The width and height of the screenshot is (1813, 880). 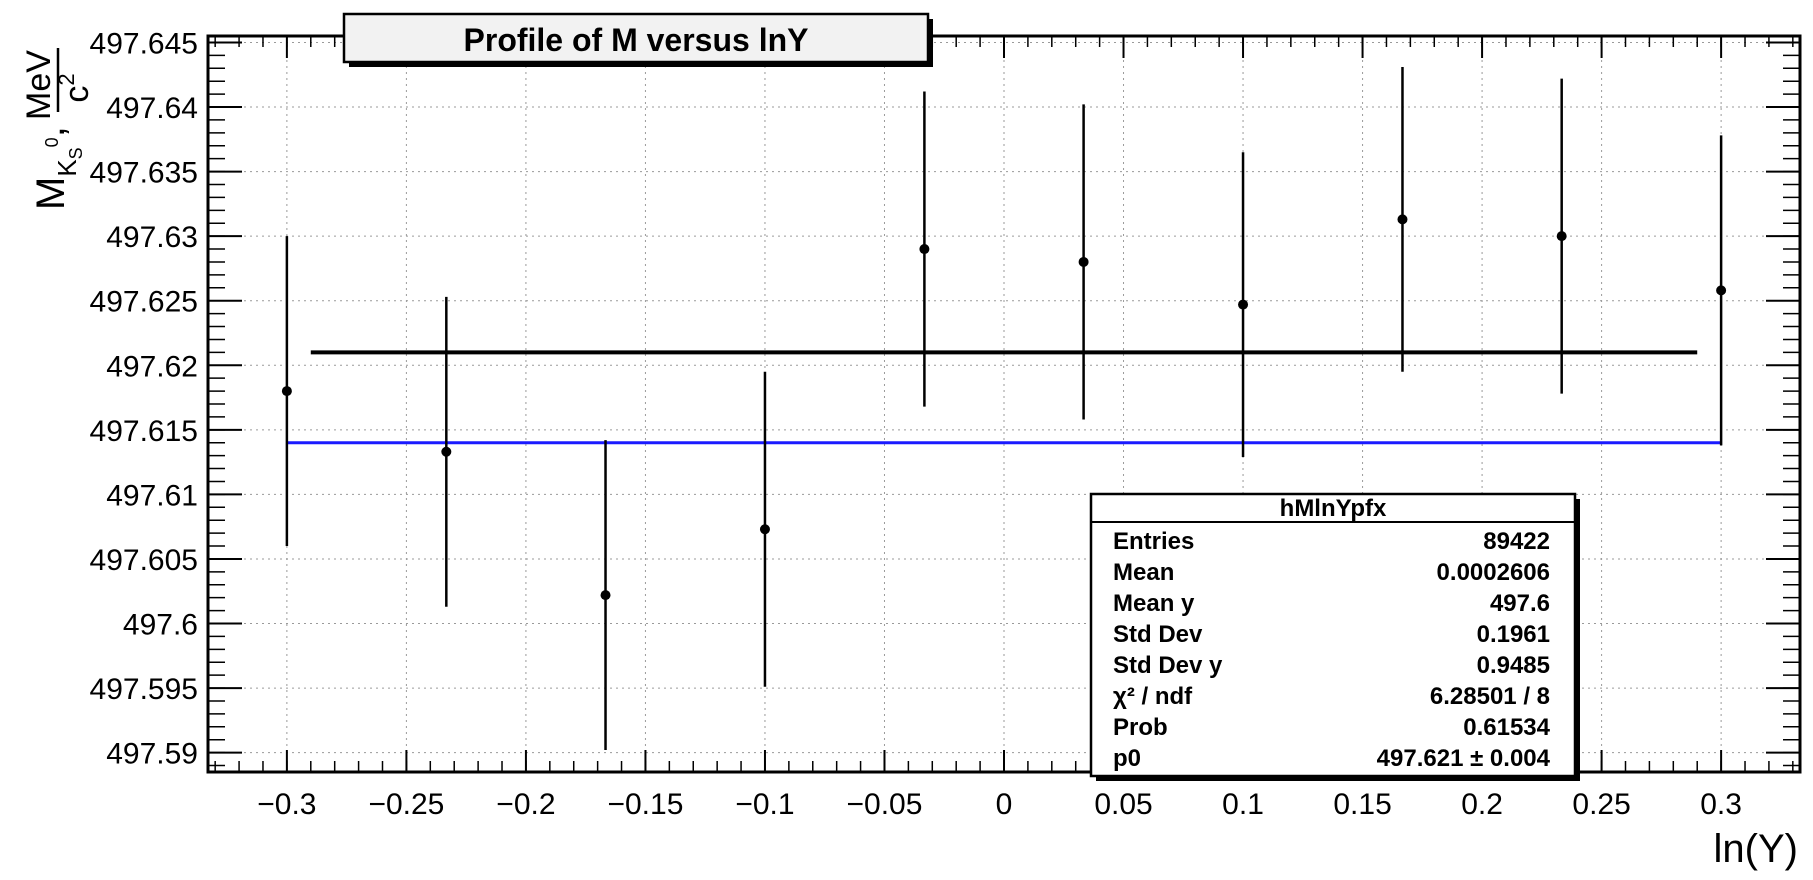 I want to click on x-tick-label: −0.2, so click(x=525, y=804).